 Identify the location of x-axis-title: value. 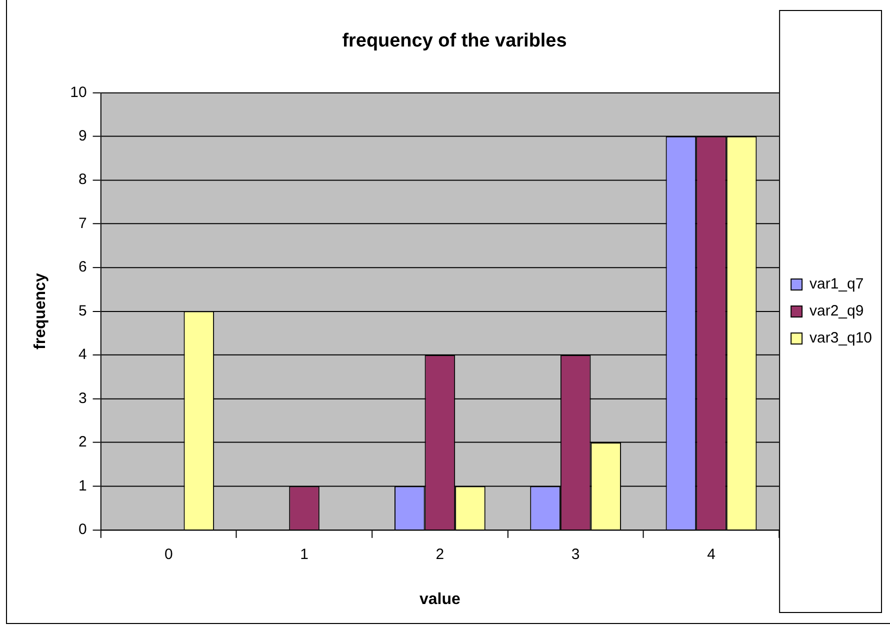
(440, 599).